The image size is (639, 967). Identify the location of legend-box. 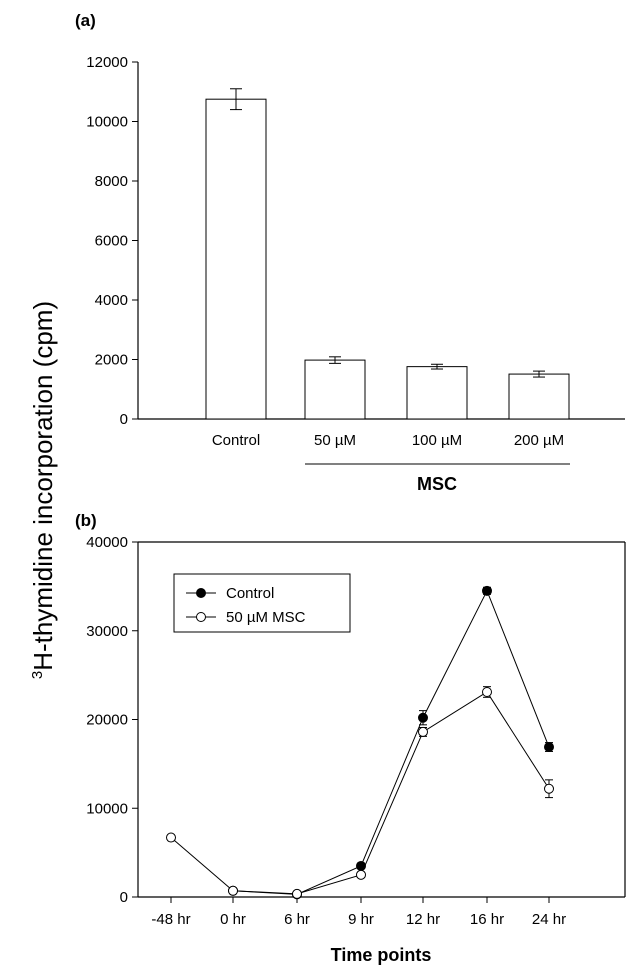
(262, 603).